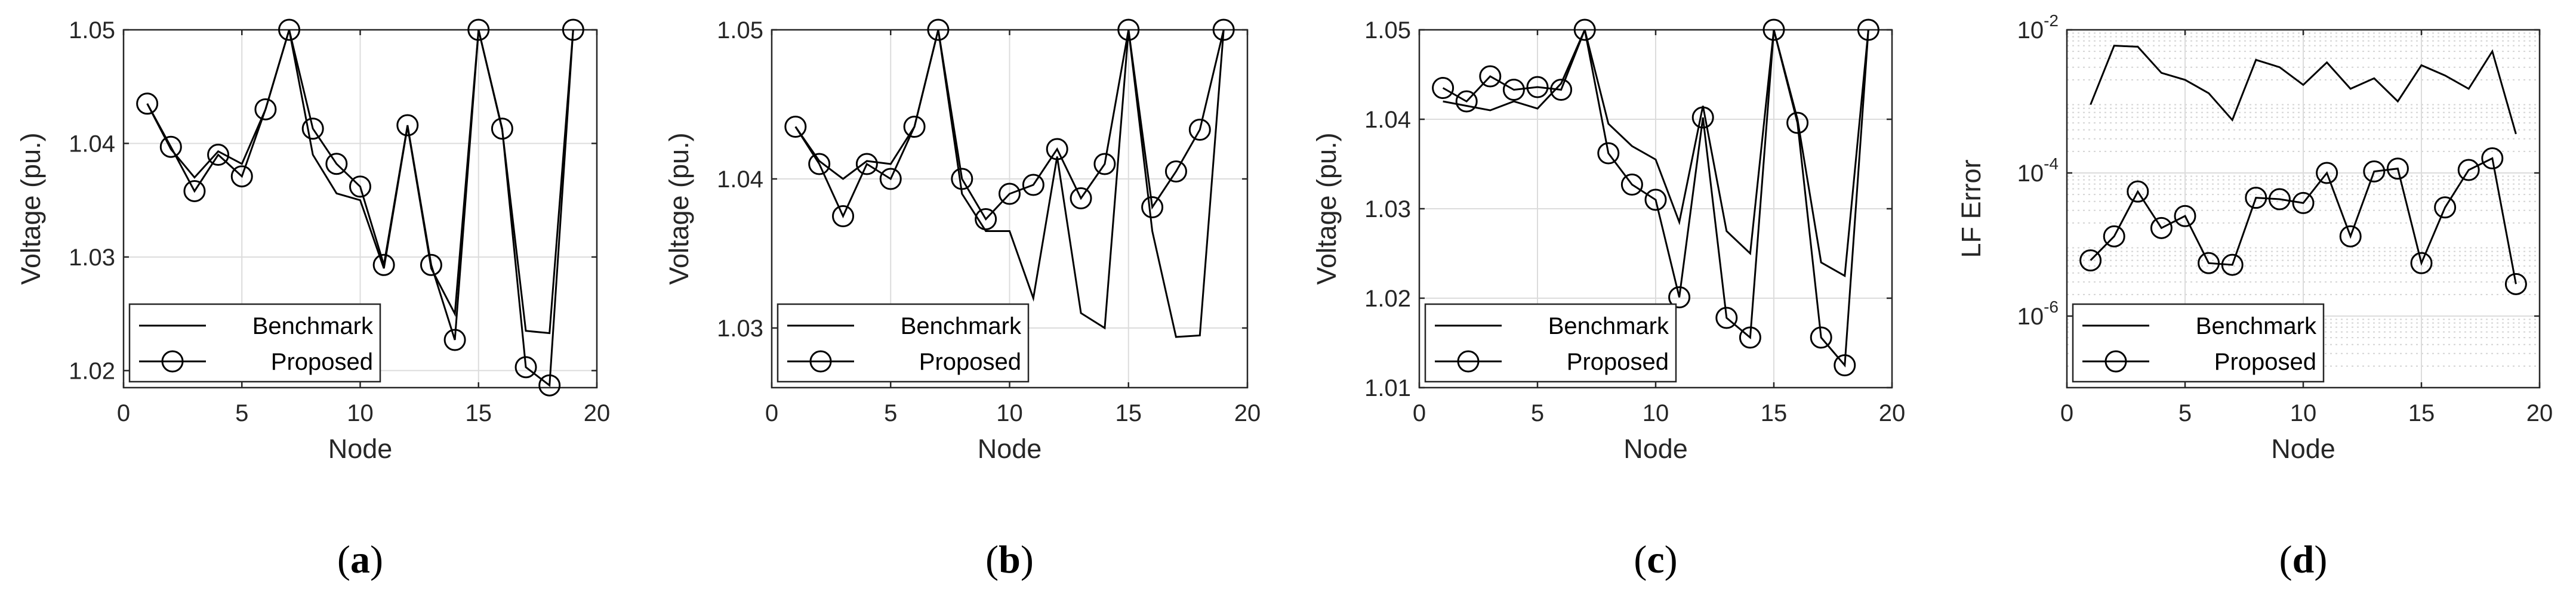 Image resolution: width=2576 pixels, height=591 pixels. Describe the element at coordinates (2198, 343) in the screenshot. I see `legend-box` at that location.